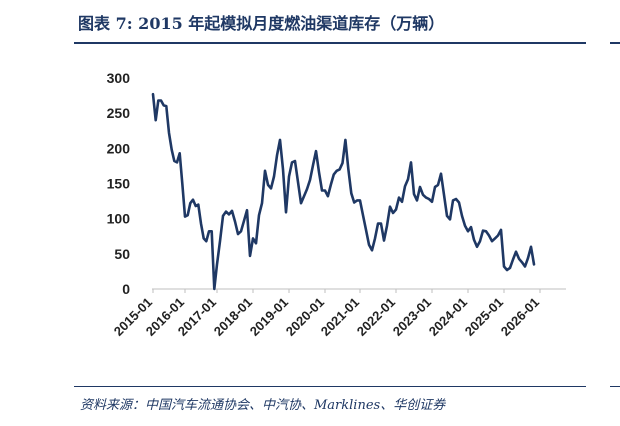 Image resolution: width=620 pixels, height=426 pixels. What do you see at coordinates (484, 317) in the screenshot?
I see `x-tick-label: 2025-01` at bounding box center [484, 317].